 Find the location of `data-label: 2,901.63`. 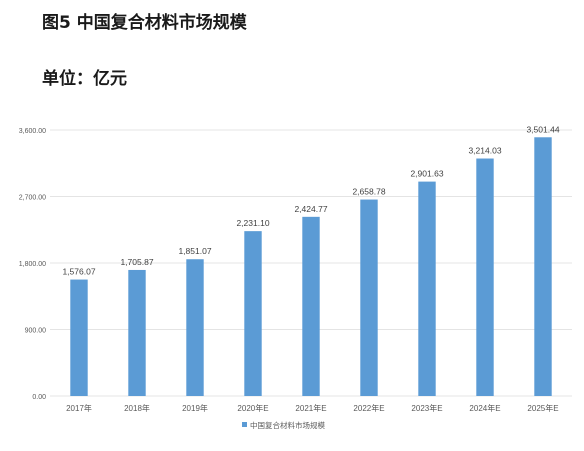

data-label: 2,901.63 is located at coordinates (426, 174).